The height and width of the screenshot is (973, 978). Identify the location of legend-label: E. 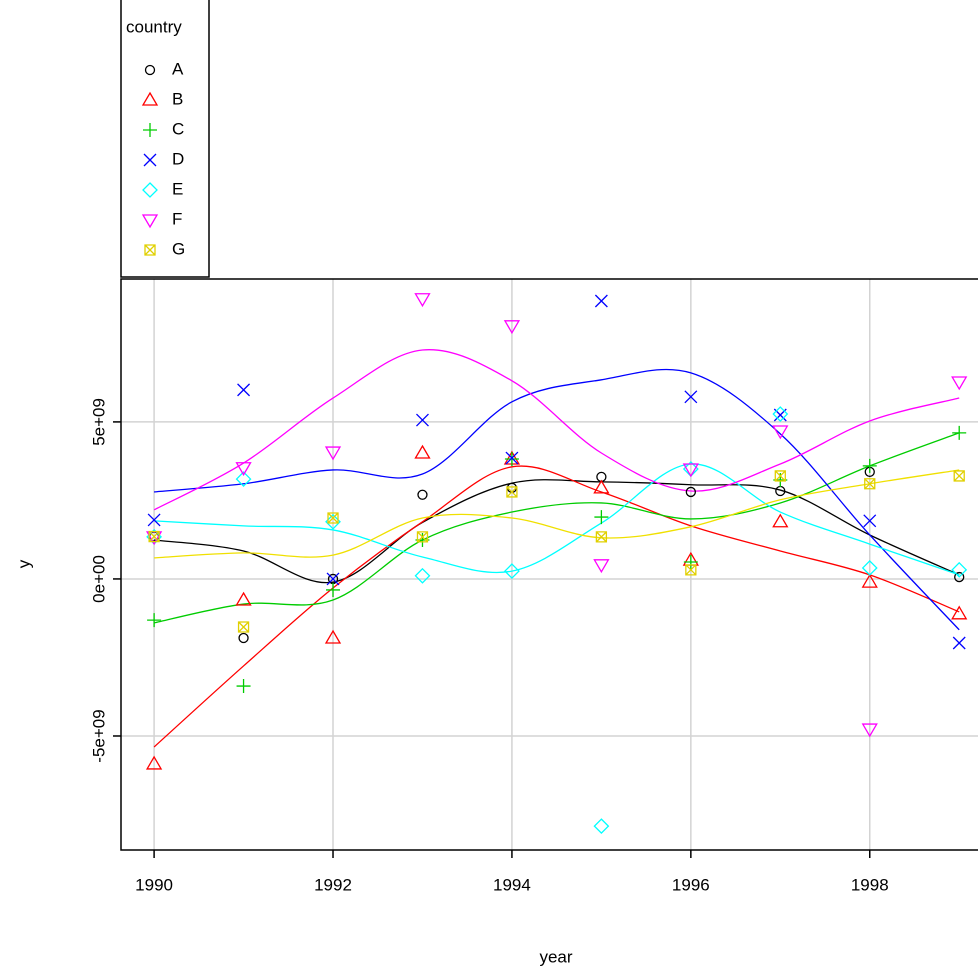
(177, 188).